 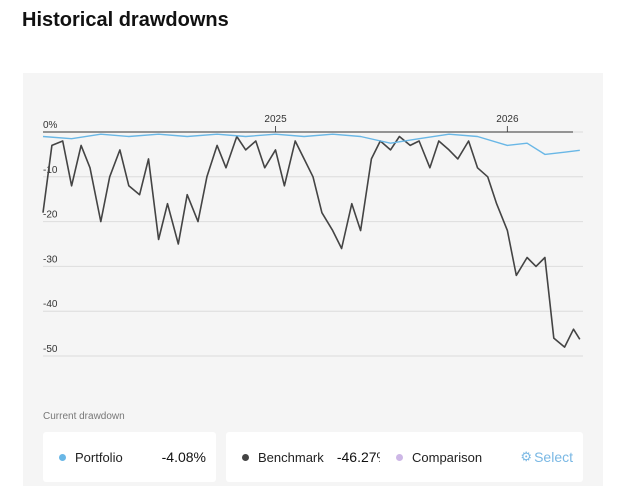 I want to click on y-tick-label: -50, so click(x=50, y=349).